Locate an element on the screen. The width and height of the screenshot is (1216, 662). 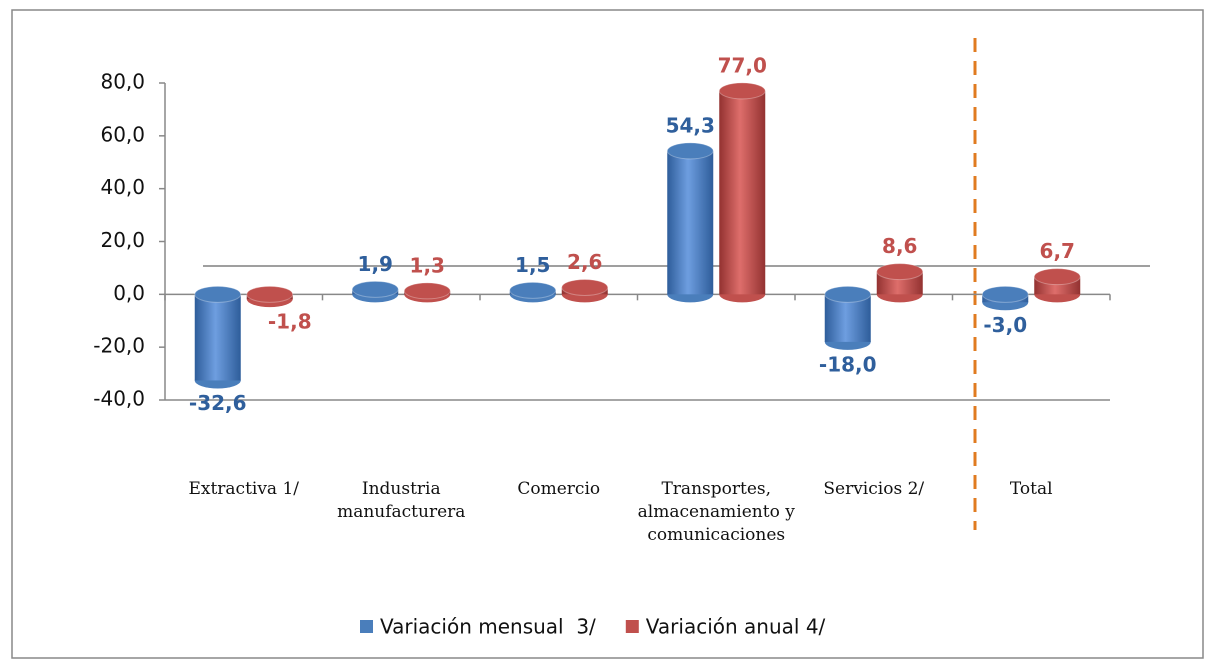
y-tick-label: 60,0 is located at coordinates (122, 134).